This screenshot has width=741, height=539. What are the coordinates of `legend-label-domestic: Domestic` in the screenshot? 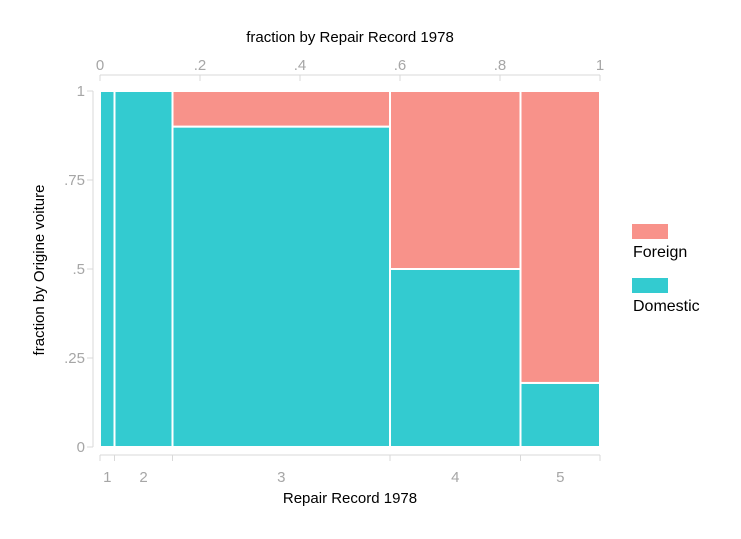 It's located at (666, 306).